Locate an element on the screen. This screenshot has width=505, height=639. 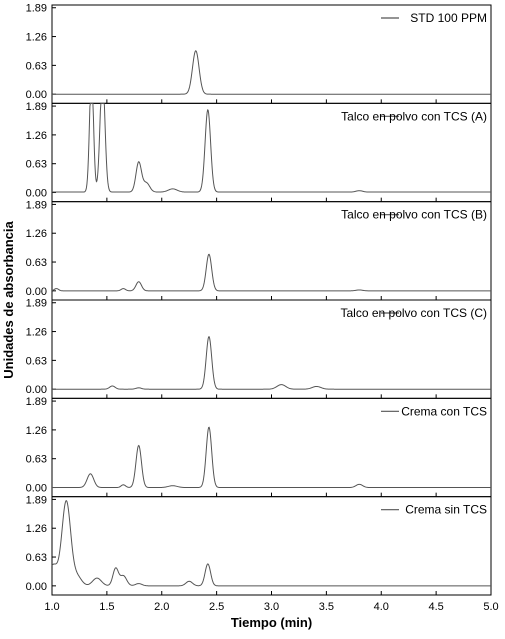
y-tick-label-6-1: 0.00 is located at coordinates (36, 587).